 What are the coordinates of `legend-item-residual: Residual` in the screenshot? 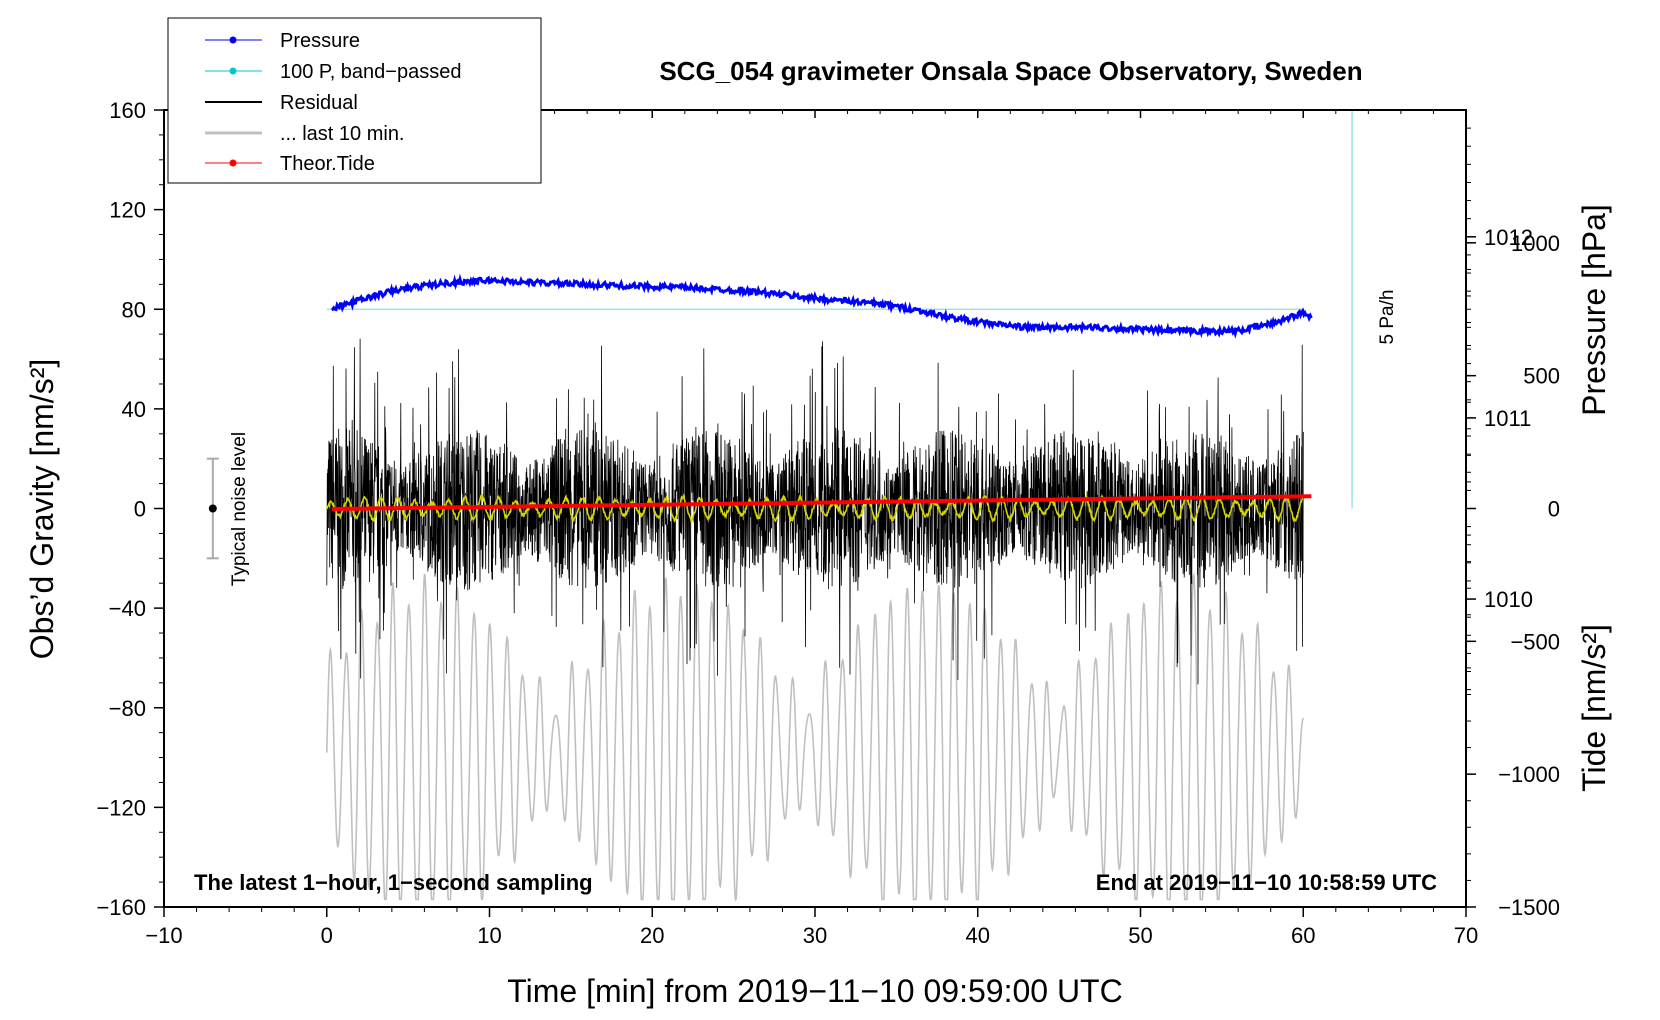 It's located at (281, 103).